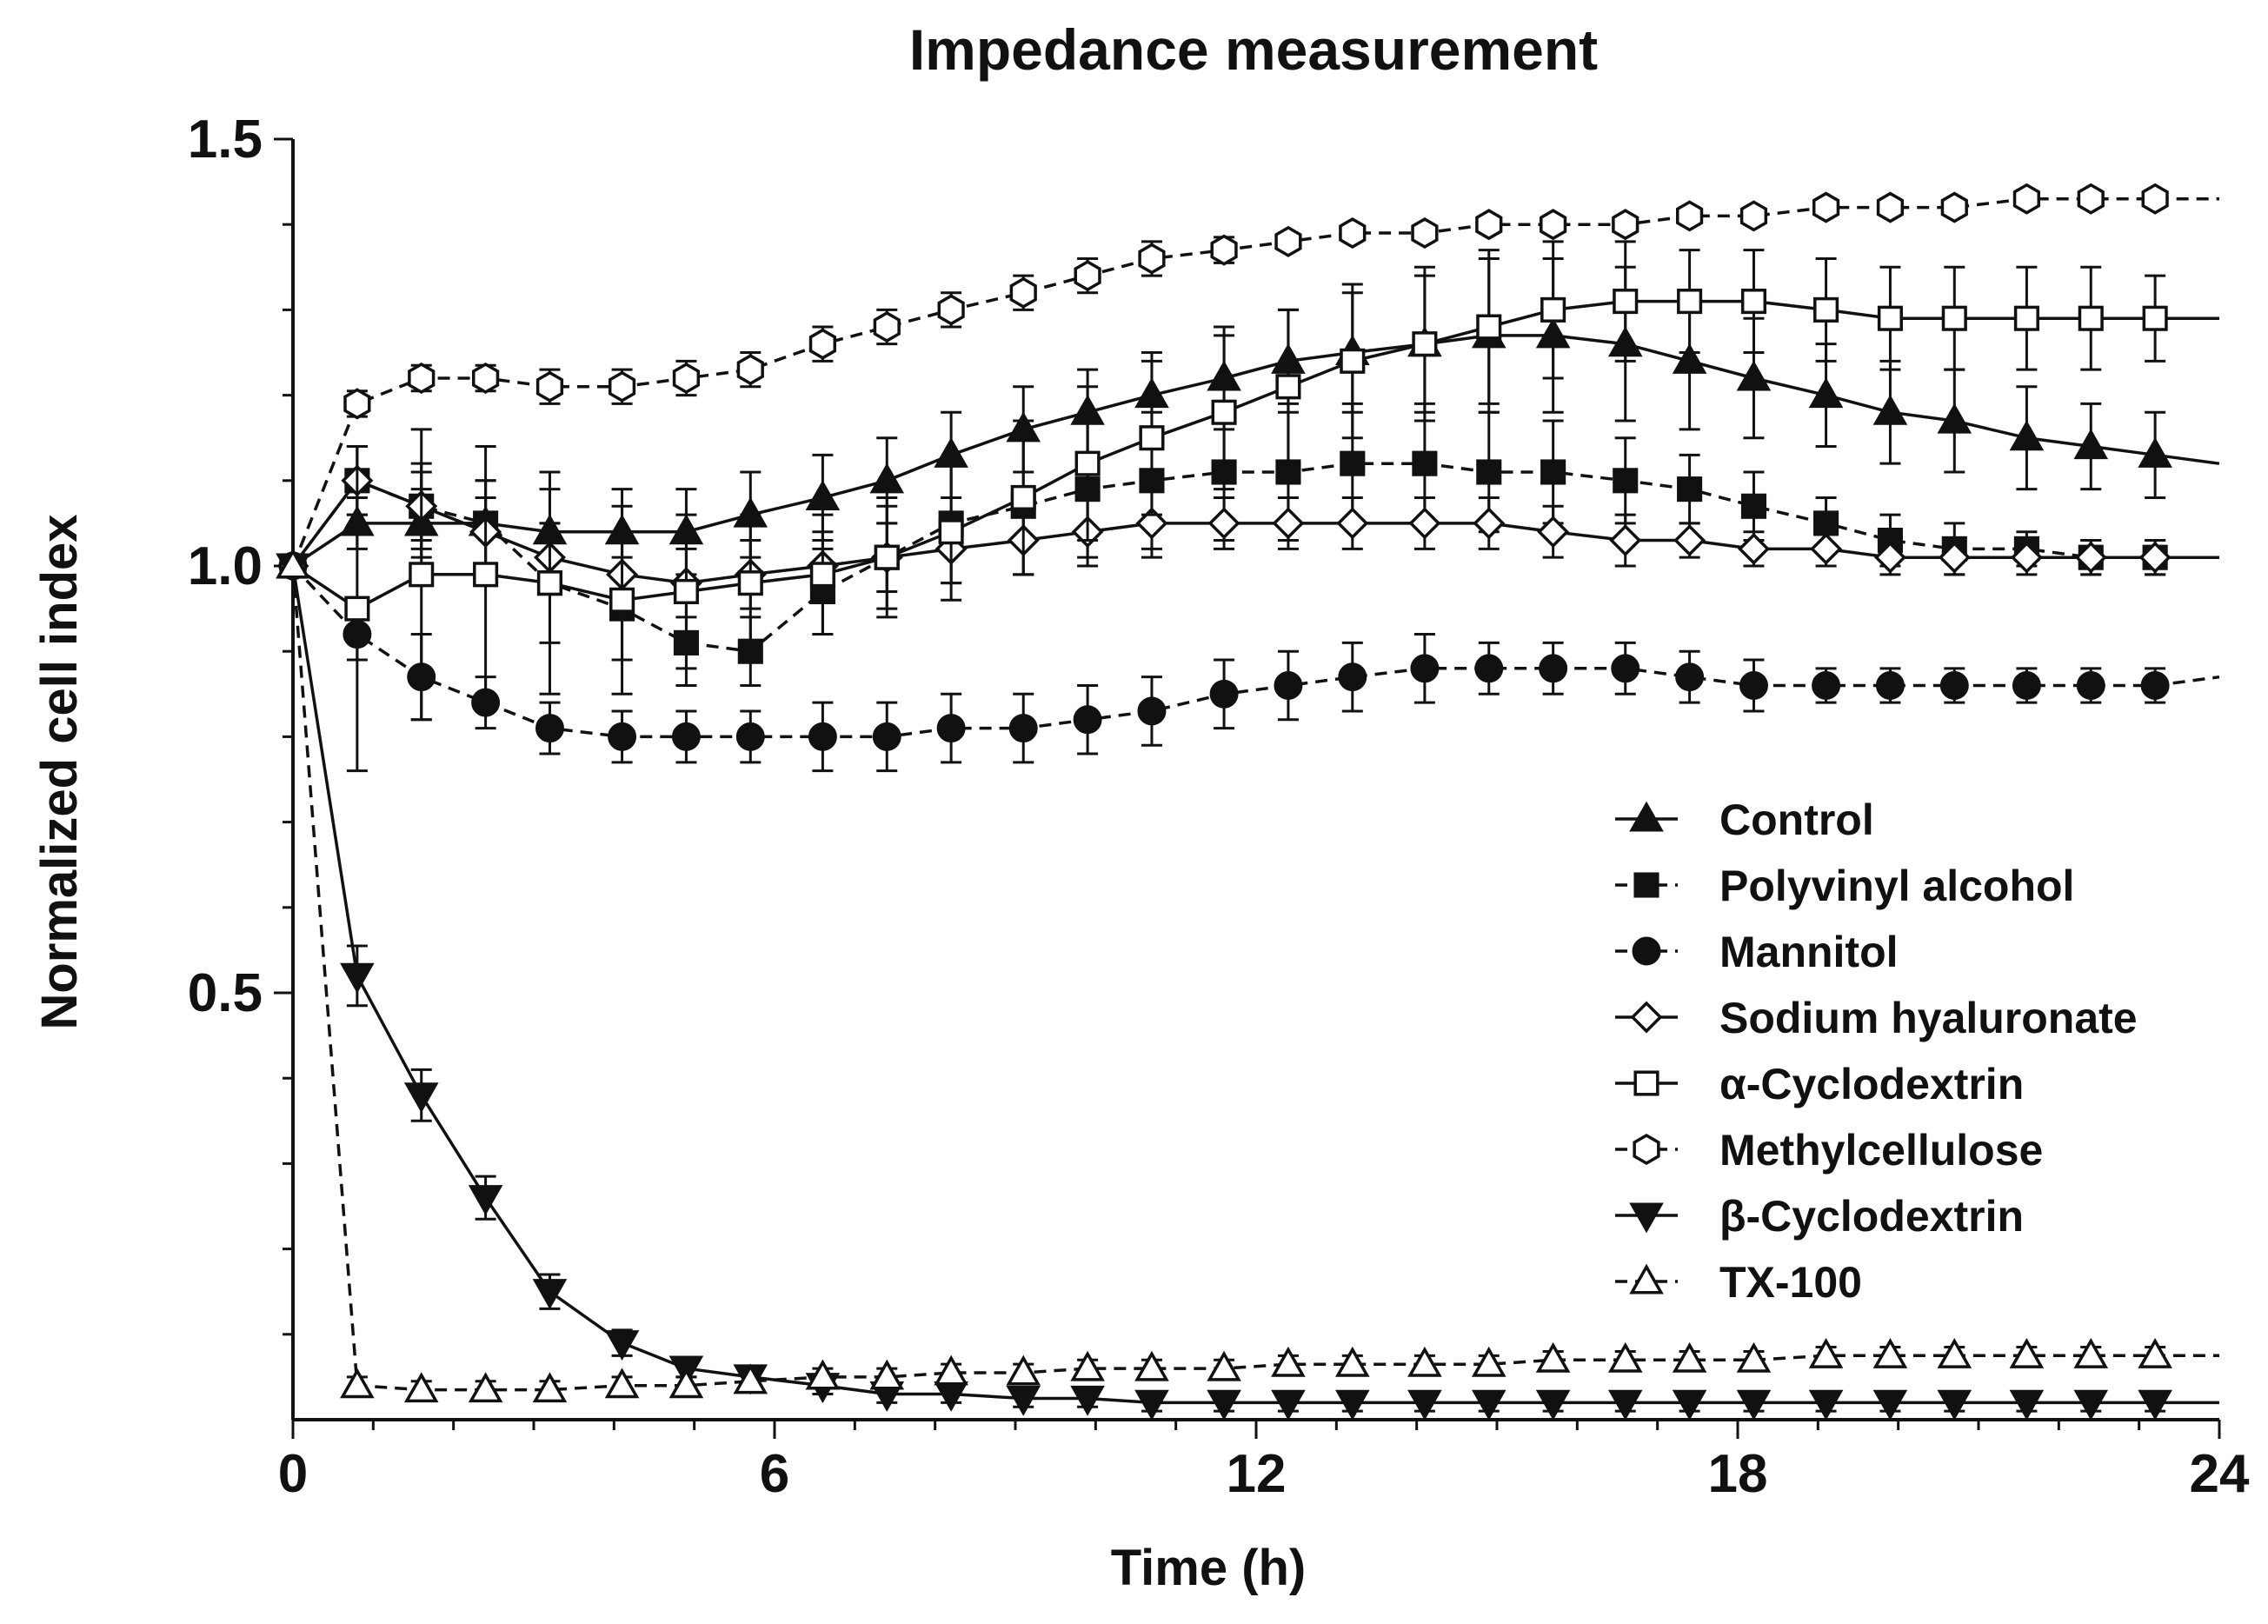 The width and height of the screenshot is (2268, 1624). Describe the element at coordinates (1844, 886) in the screenshot. I see `legend-item: Polyvinyl alcohol` at that location.